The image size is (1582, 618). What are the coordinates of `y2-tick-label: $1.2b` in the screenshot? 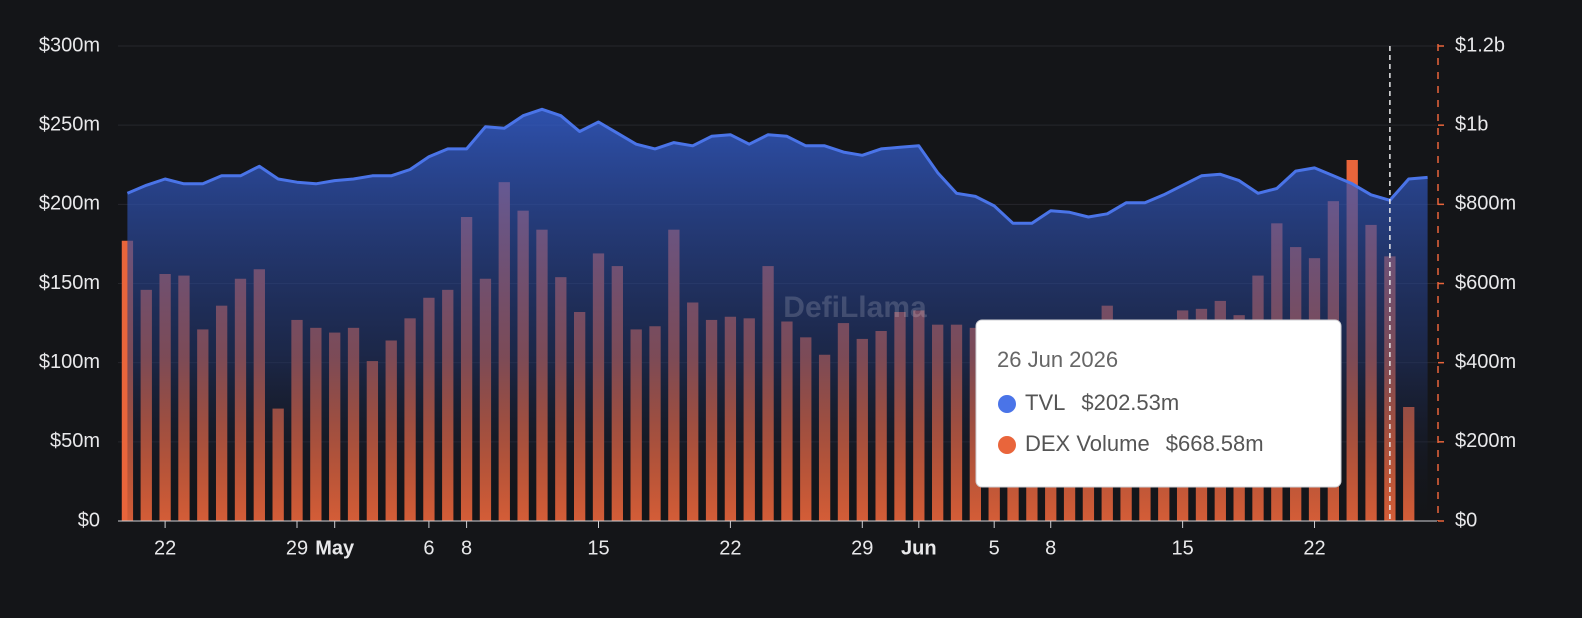 It's located at (1480, 45).